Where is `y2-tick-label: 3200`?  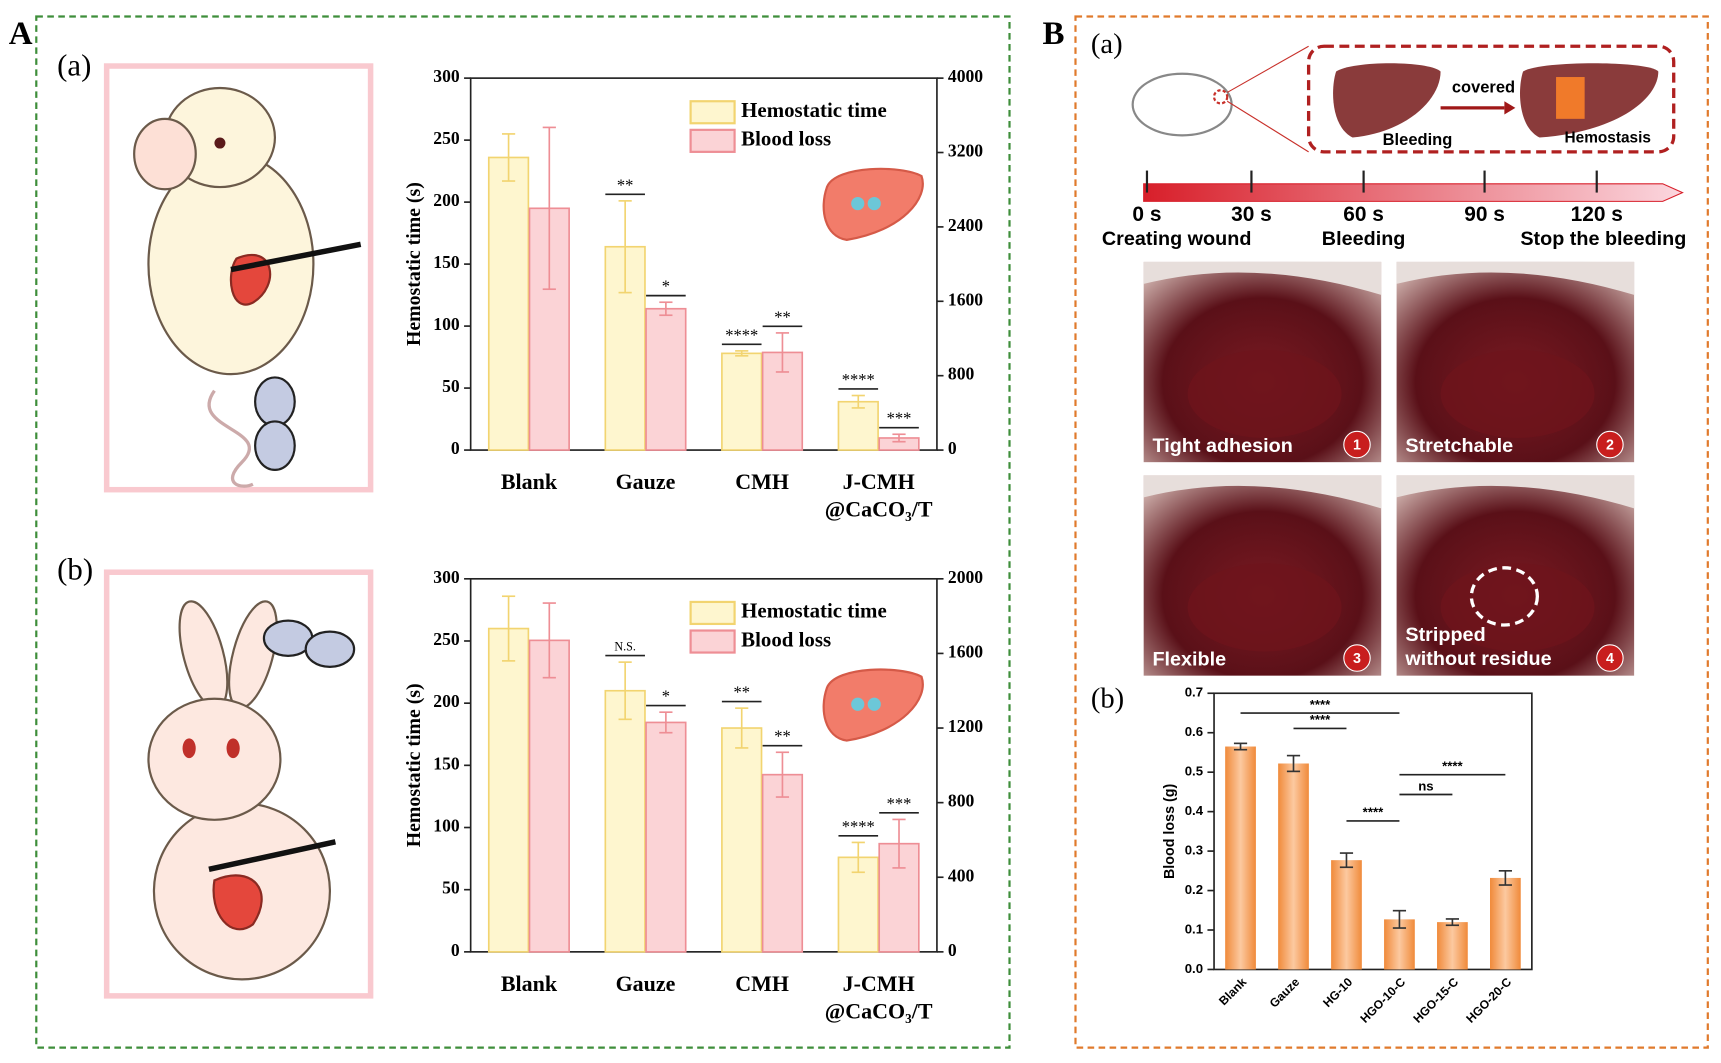
y2-tick-label: 3200 is located at coordinates (965, 151).